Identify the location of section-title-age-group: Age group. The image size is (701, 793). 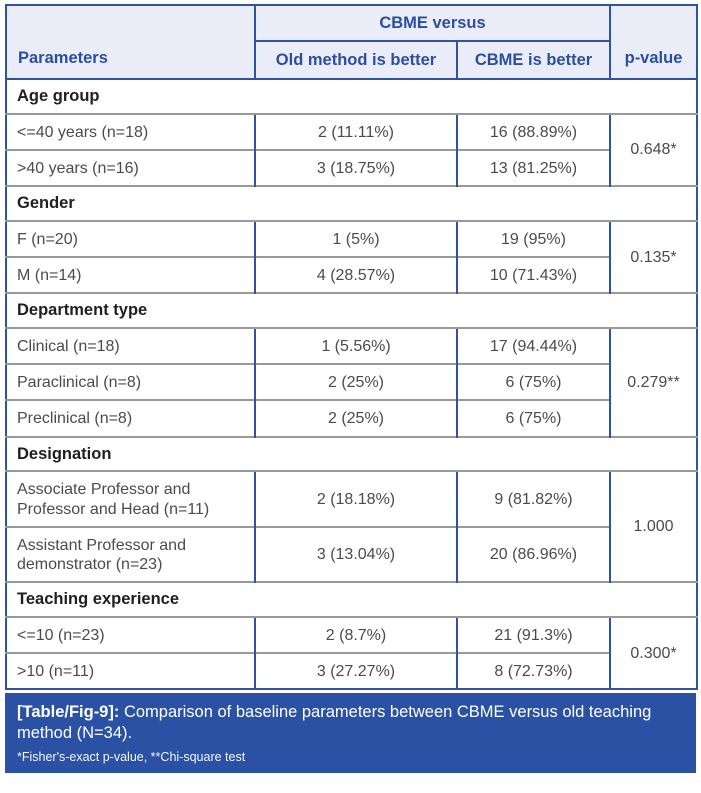
(351, 95).